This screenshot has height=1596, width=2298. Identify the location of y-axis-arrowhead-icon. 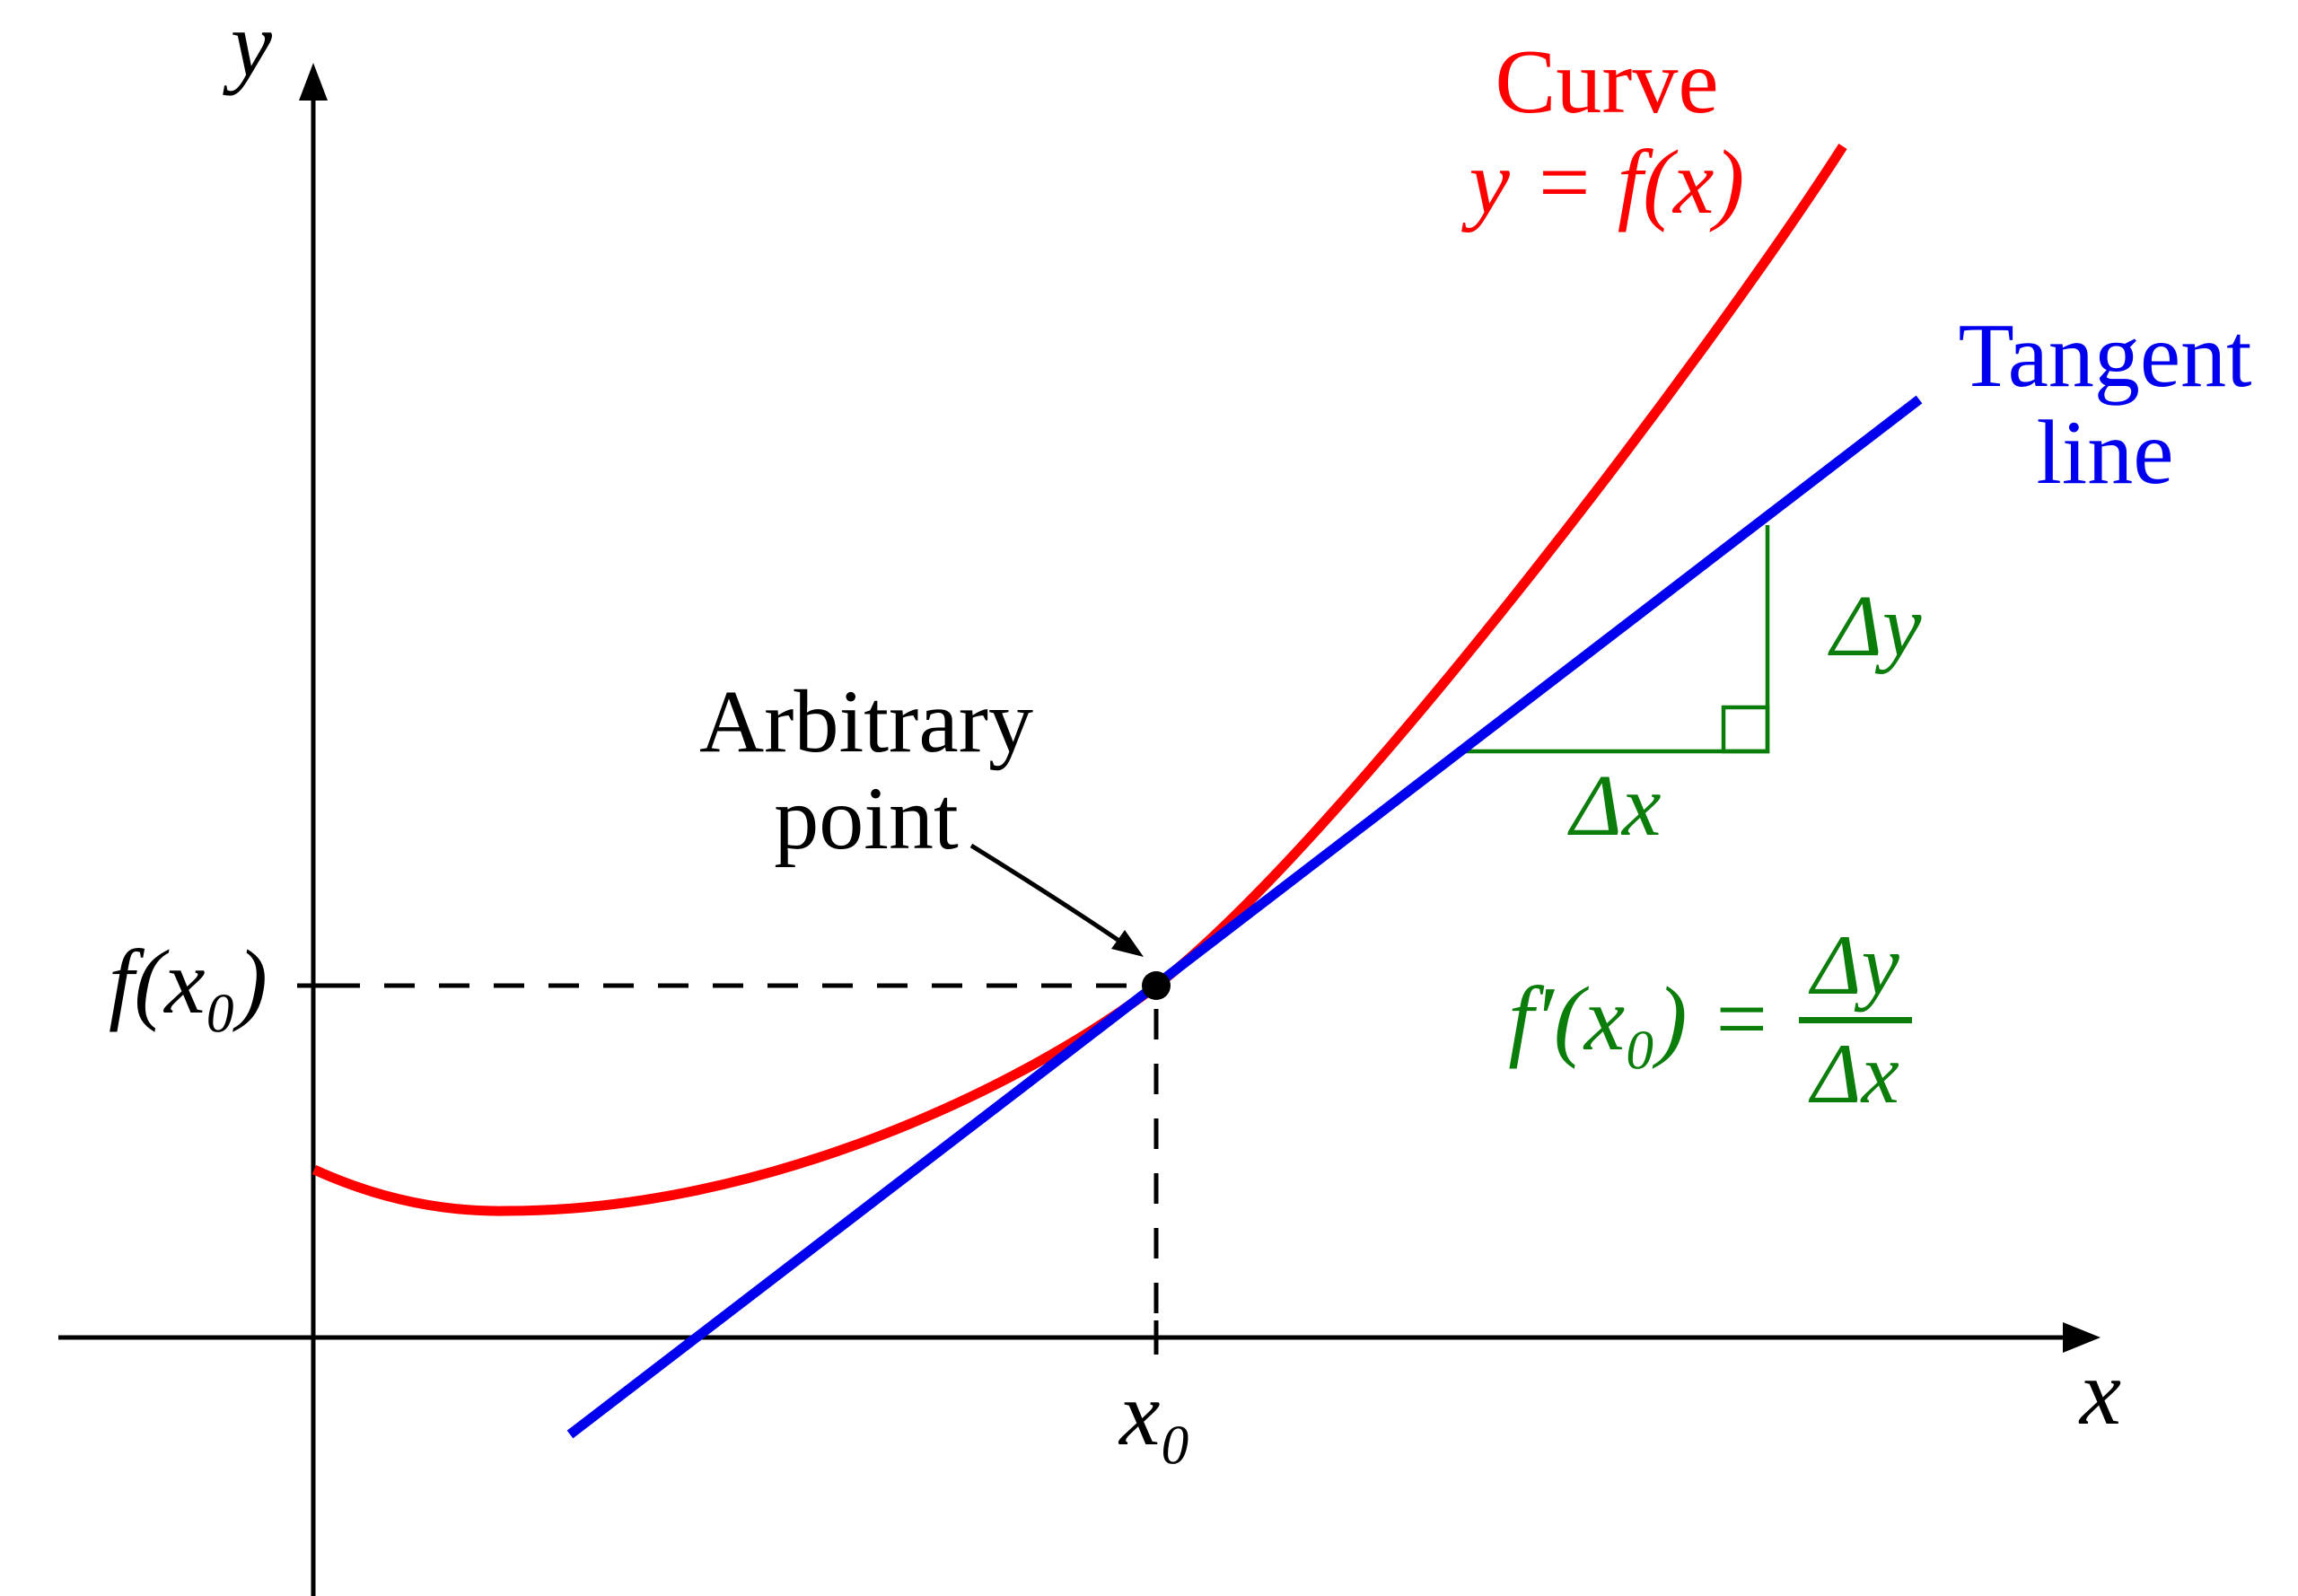
(313, 82).